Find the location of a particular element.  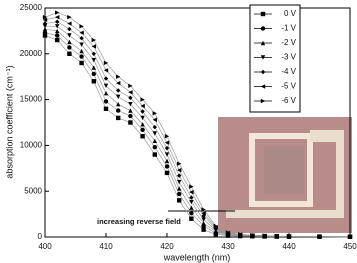

y-tick-label: 20000 is located at coordinates (31, 53).